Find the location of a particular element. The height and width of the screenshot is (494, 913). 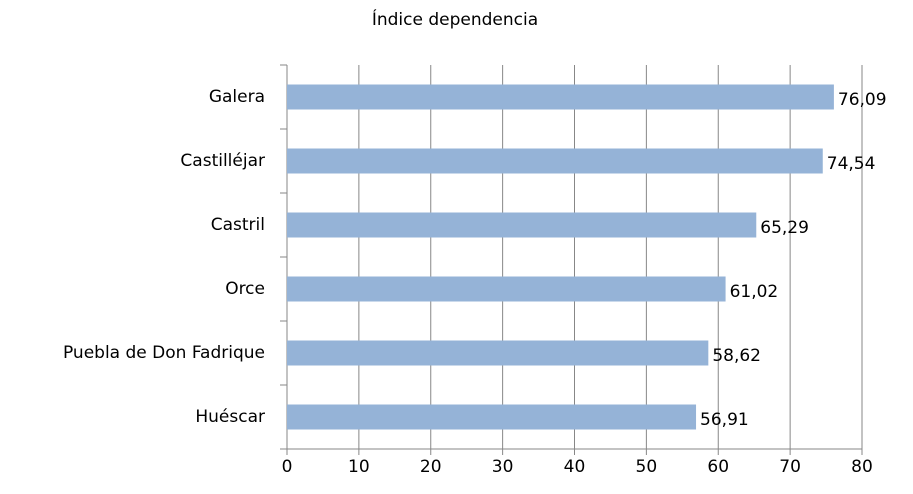

x-tick-label: 30 is located at coordinates (503, 467).